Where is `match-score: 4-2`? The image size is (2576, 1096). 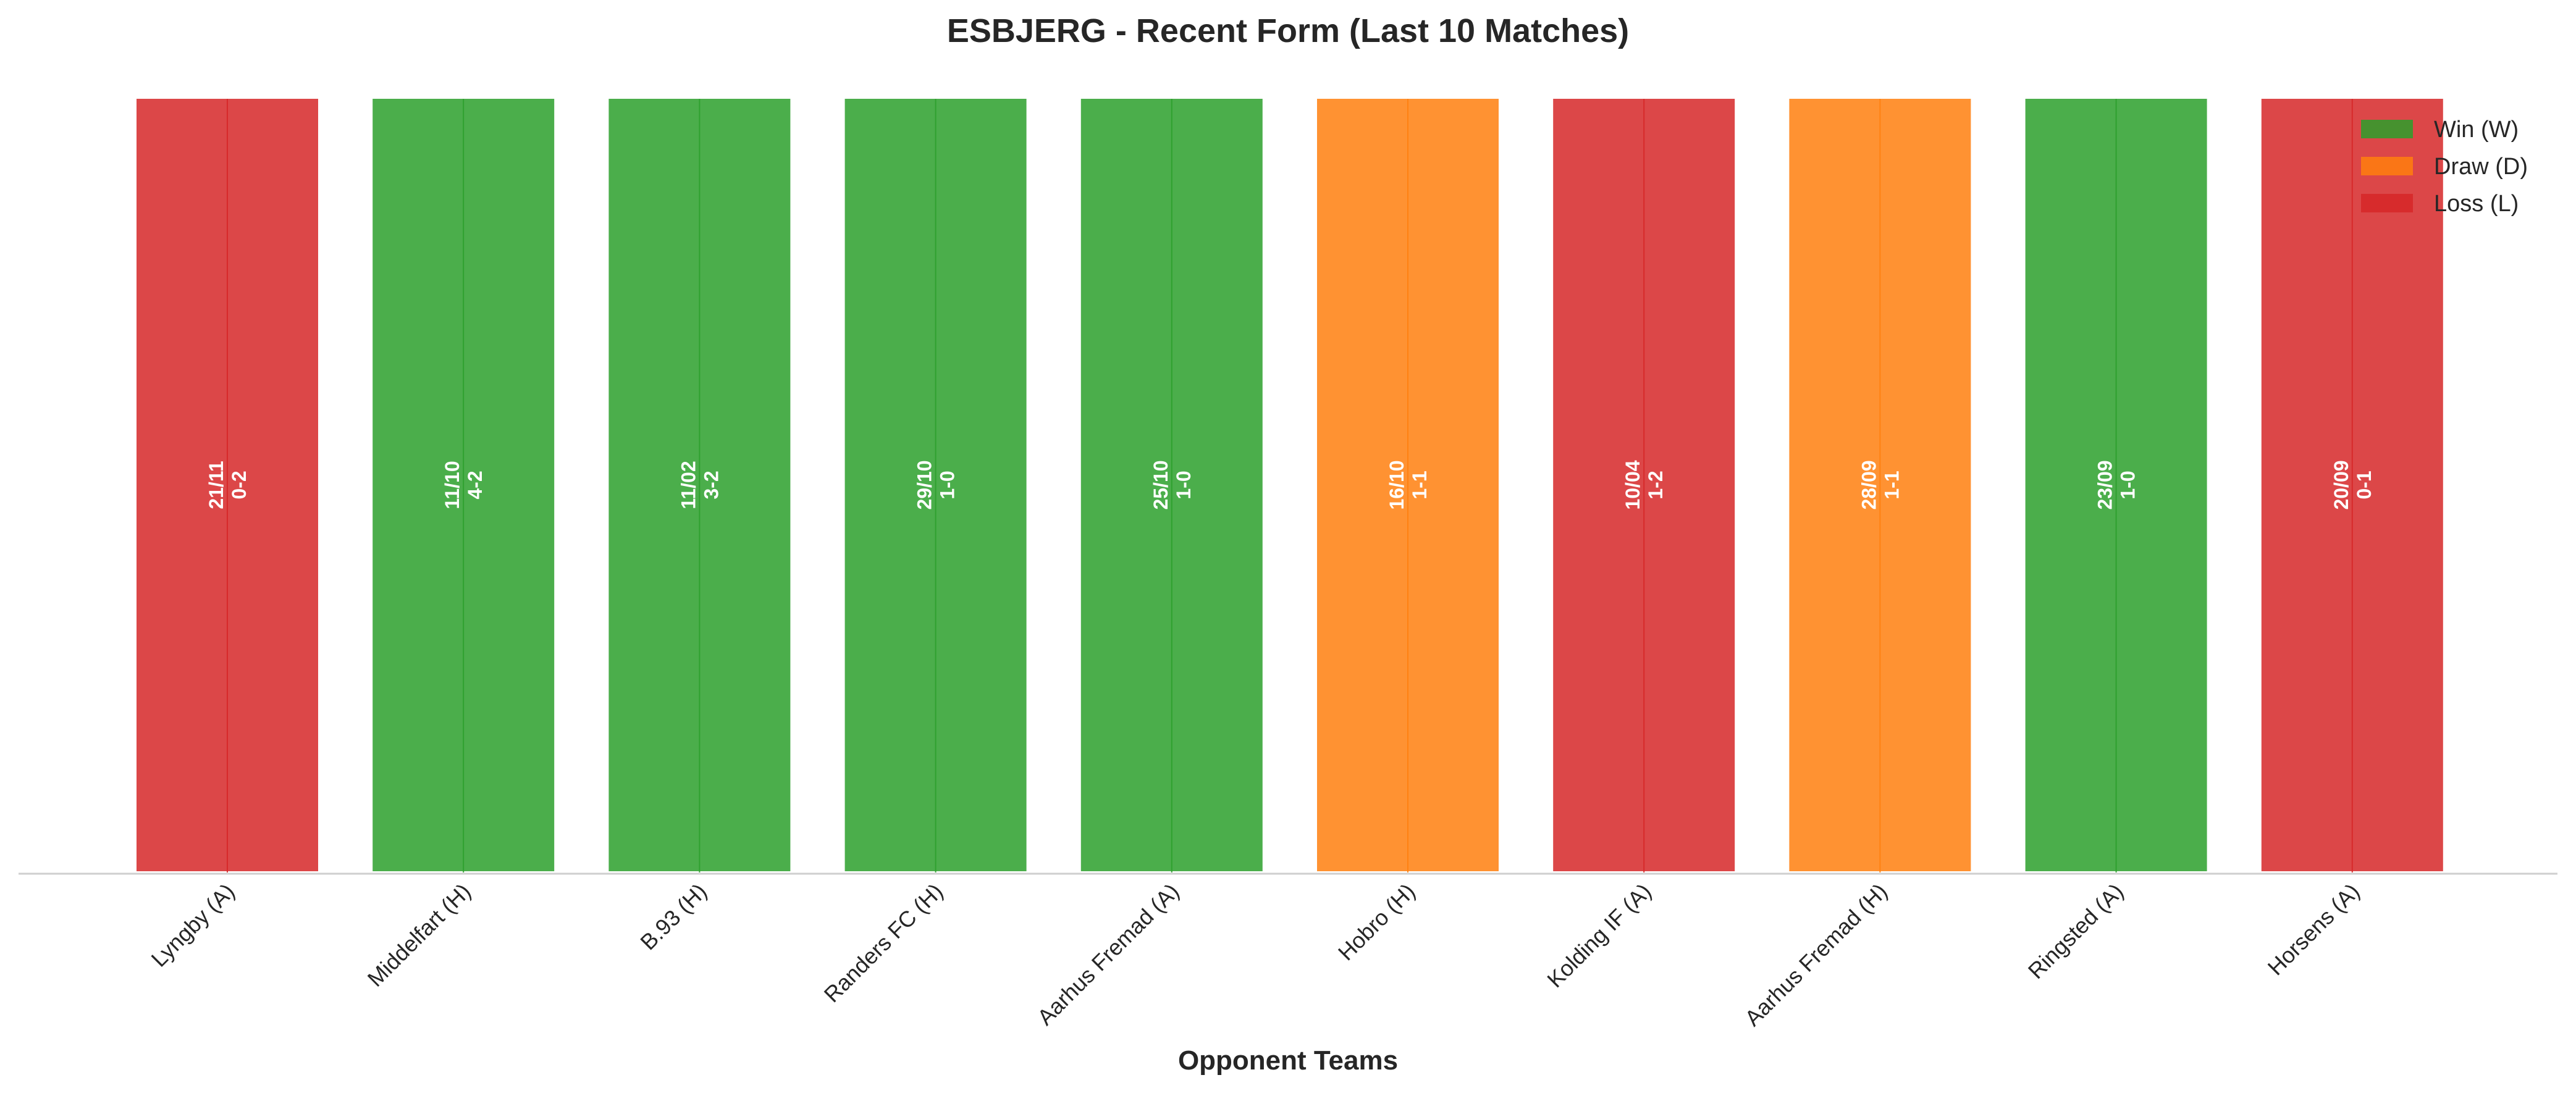
match-score: 4-2 is located at coordinates (475, 485).